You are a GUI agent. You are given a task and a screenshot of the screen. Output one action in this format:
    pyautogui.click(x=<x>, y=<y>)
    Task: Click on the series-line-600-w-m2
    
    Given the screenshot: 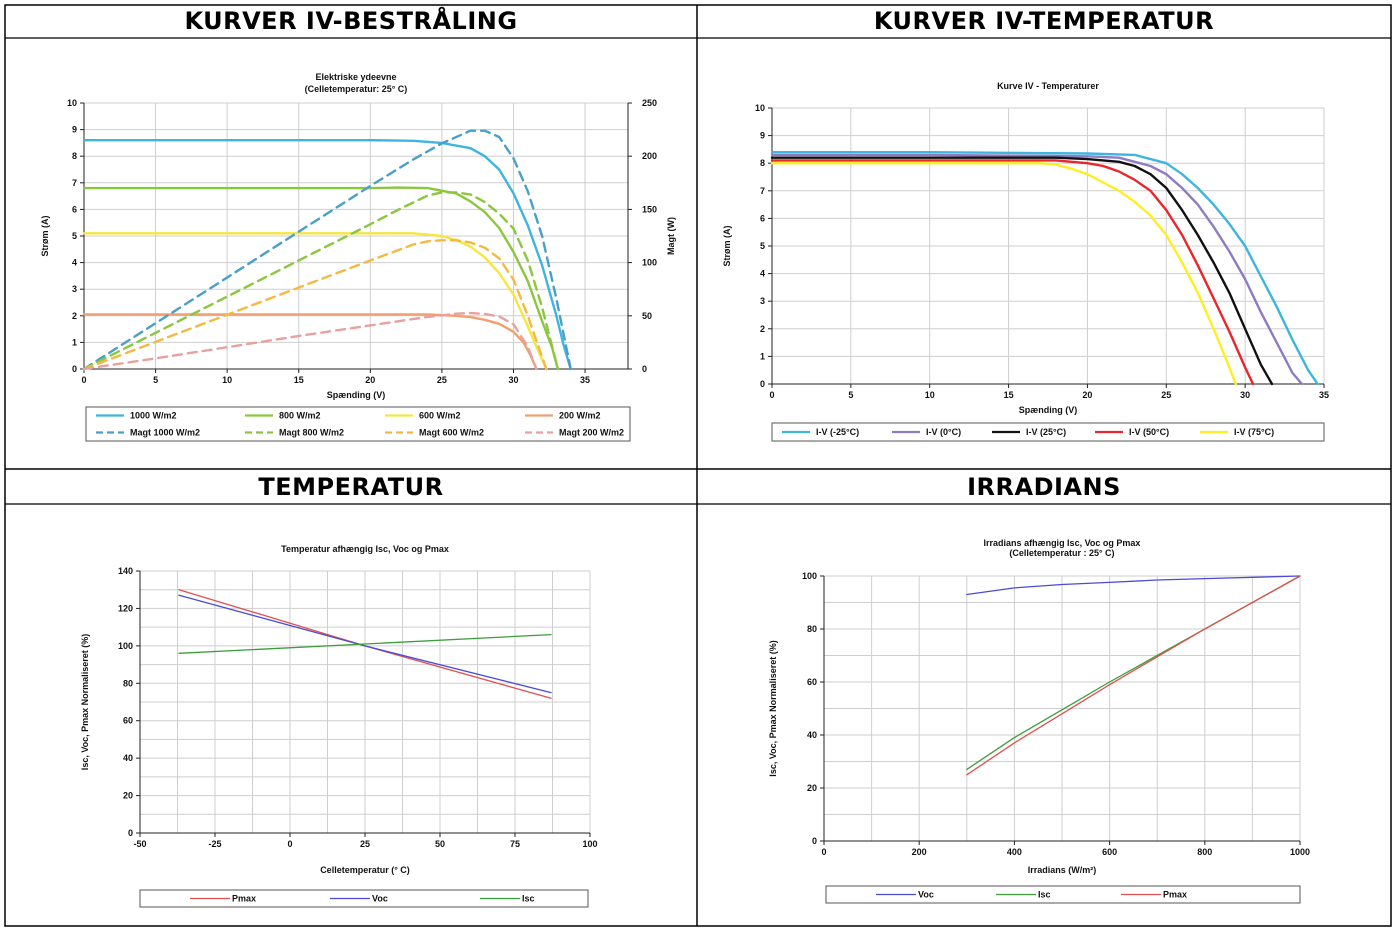 What is the action you would take?
    pyautogui.click(x=315, y=301)
    